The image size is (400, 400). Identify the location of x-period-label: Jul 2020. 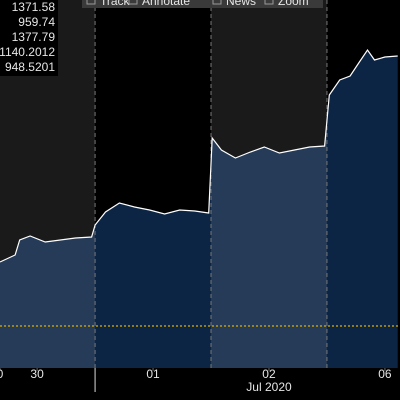
(269, 387).